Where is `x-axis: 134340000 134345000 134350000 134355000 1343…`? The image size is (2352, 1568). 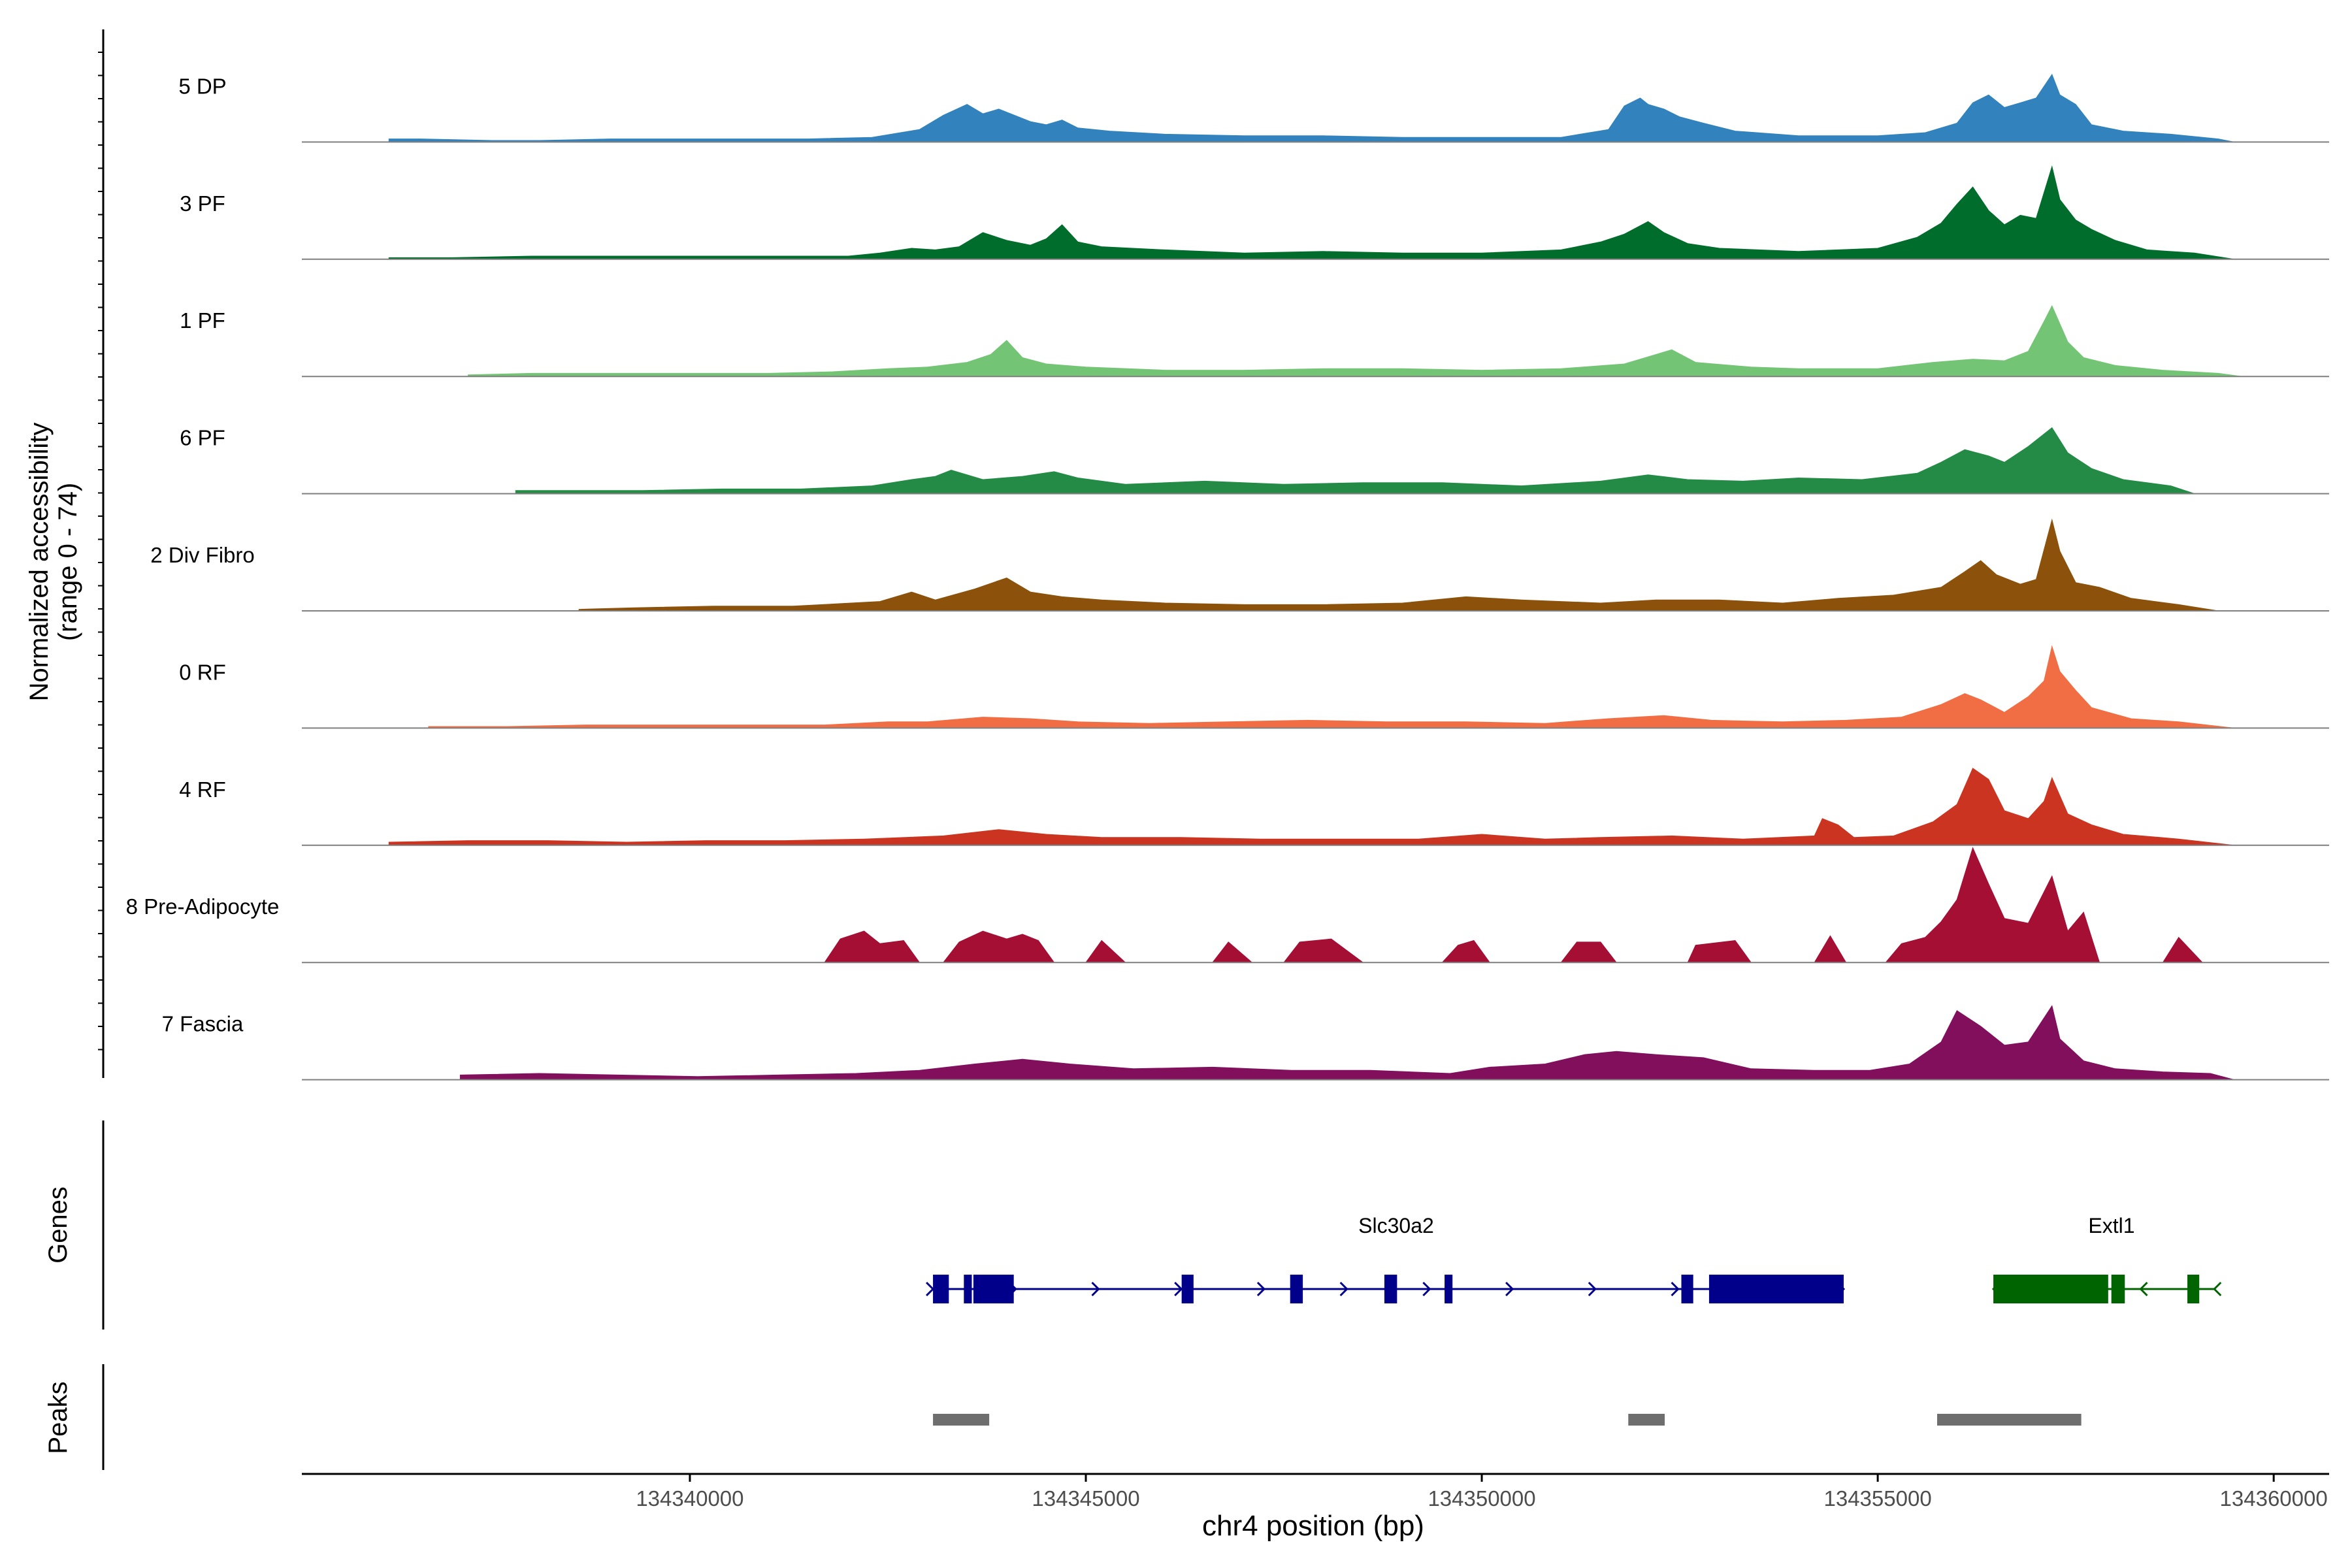 x-axis: 134340000 134345000 134350000 134355000 1343… is located at coordinates (1315, 1492).